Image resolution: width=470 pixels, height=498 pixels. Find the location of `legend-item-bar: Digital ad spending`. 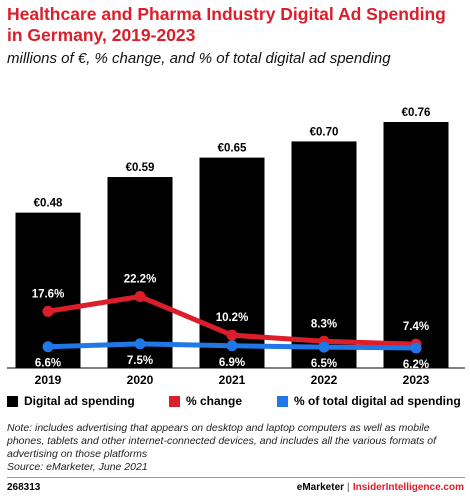

legend-item-bar: Digital ad spending is located at coordinates (71, 401).